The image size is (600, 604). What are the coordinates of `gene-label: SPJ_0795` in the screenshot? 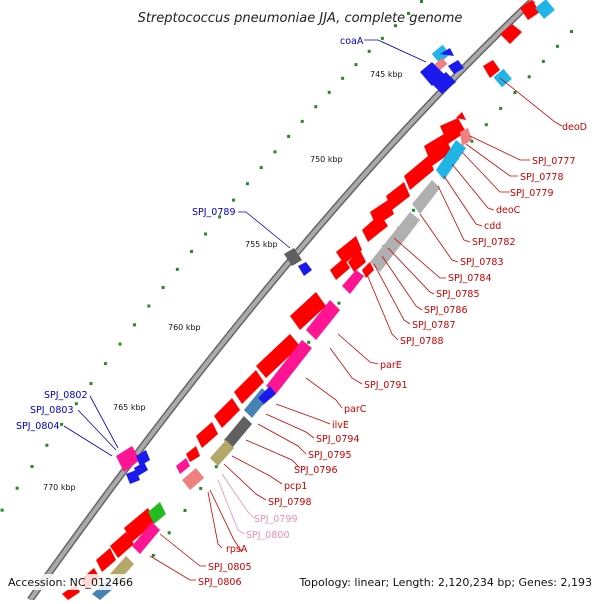 It's located at (330, 455).